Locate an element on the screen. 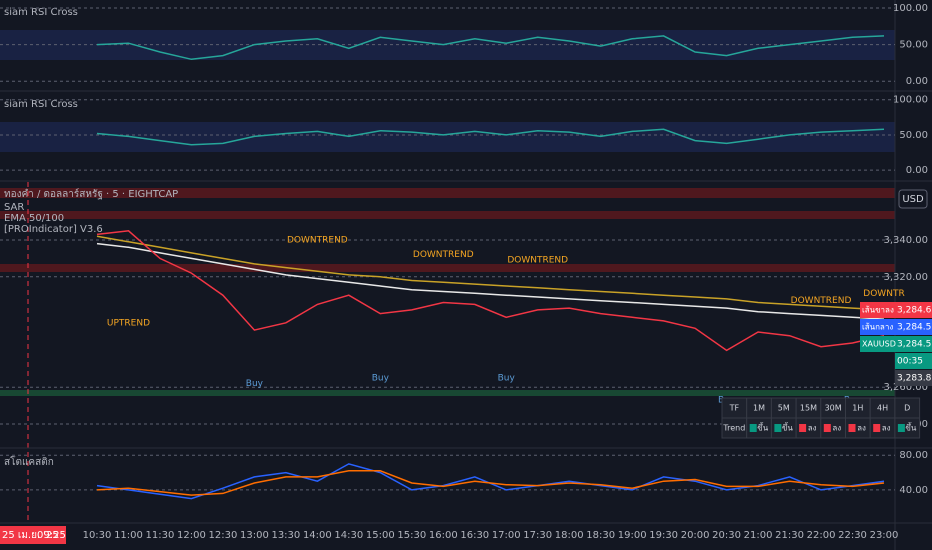 The image size is (932, 550). x-tick-label: 20:30 is located at coordinates (726, 535).